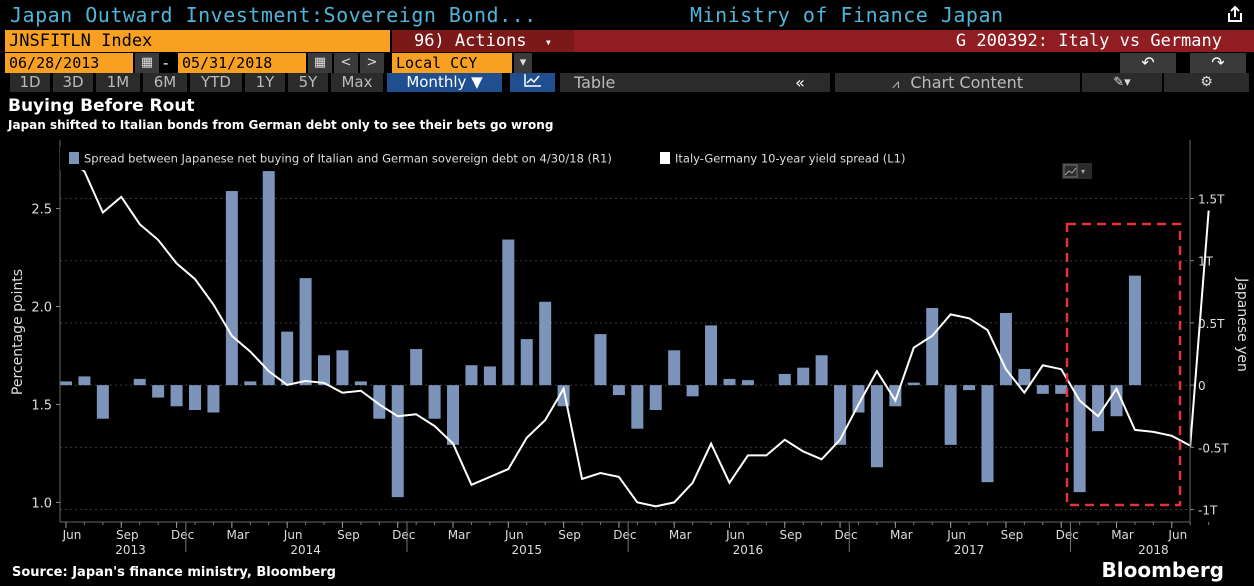 This screenshot has height=586, width=1254. I want to click on left-tick-label: 1.5, so click(41, 405).